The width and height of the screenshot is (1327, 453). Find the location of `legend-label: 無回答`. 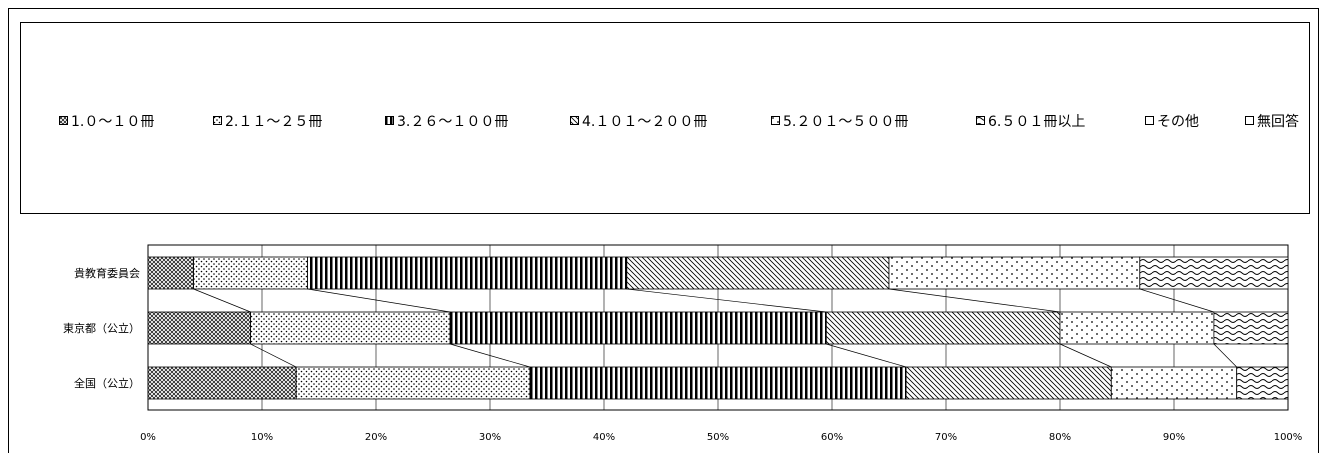

legend-label: 無回答 is located at coordinates (1278, 122).